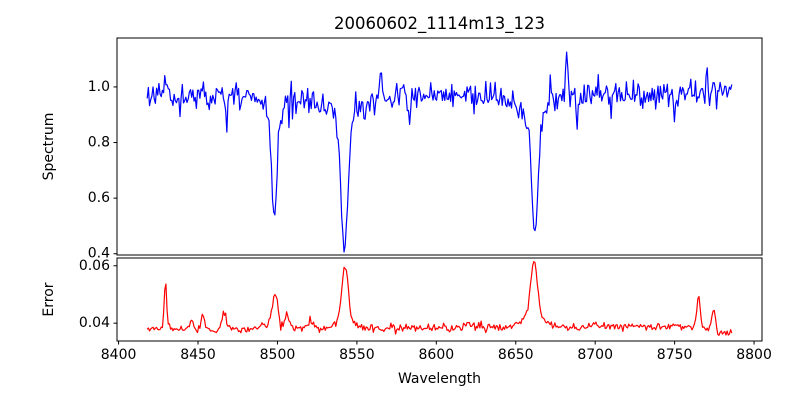  What do you see at coordinates (437, 355) in the screenshot?
I see `x-tick-label: 8600` at bounding box center [437, 355].